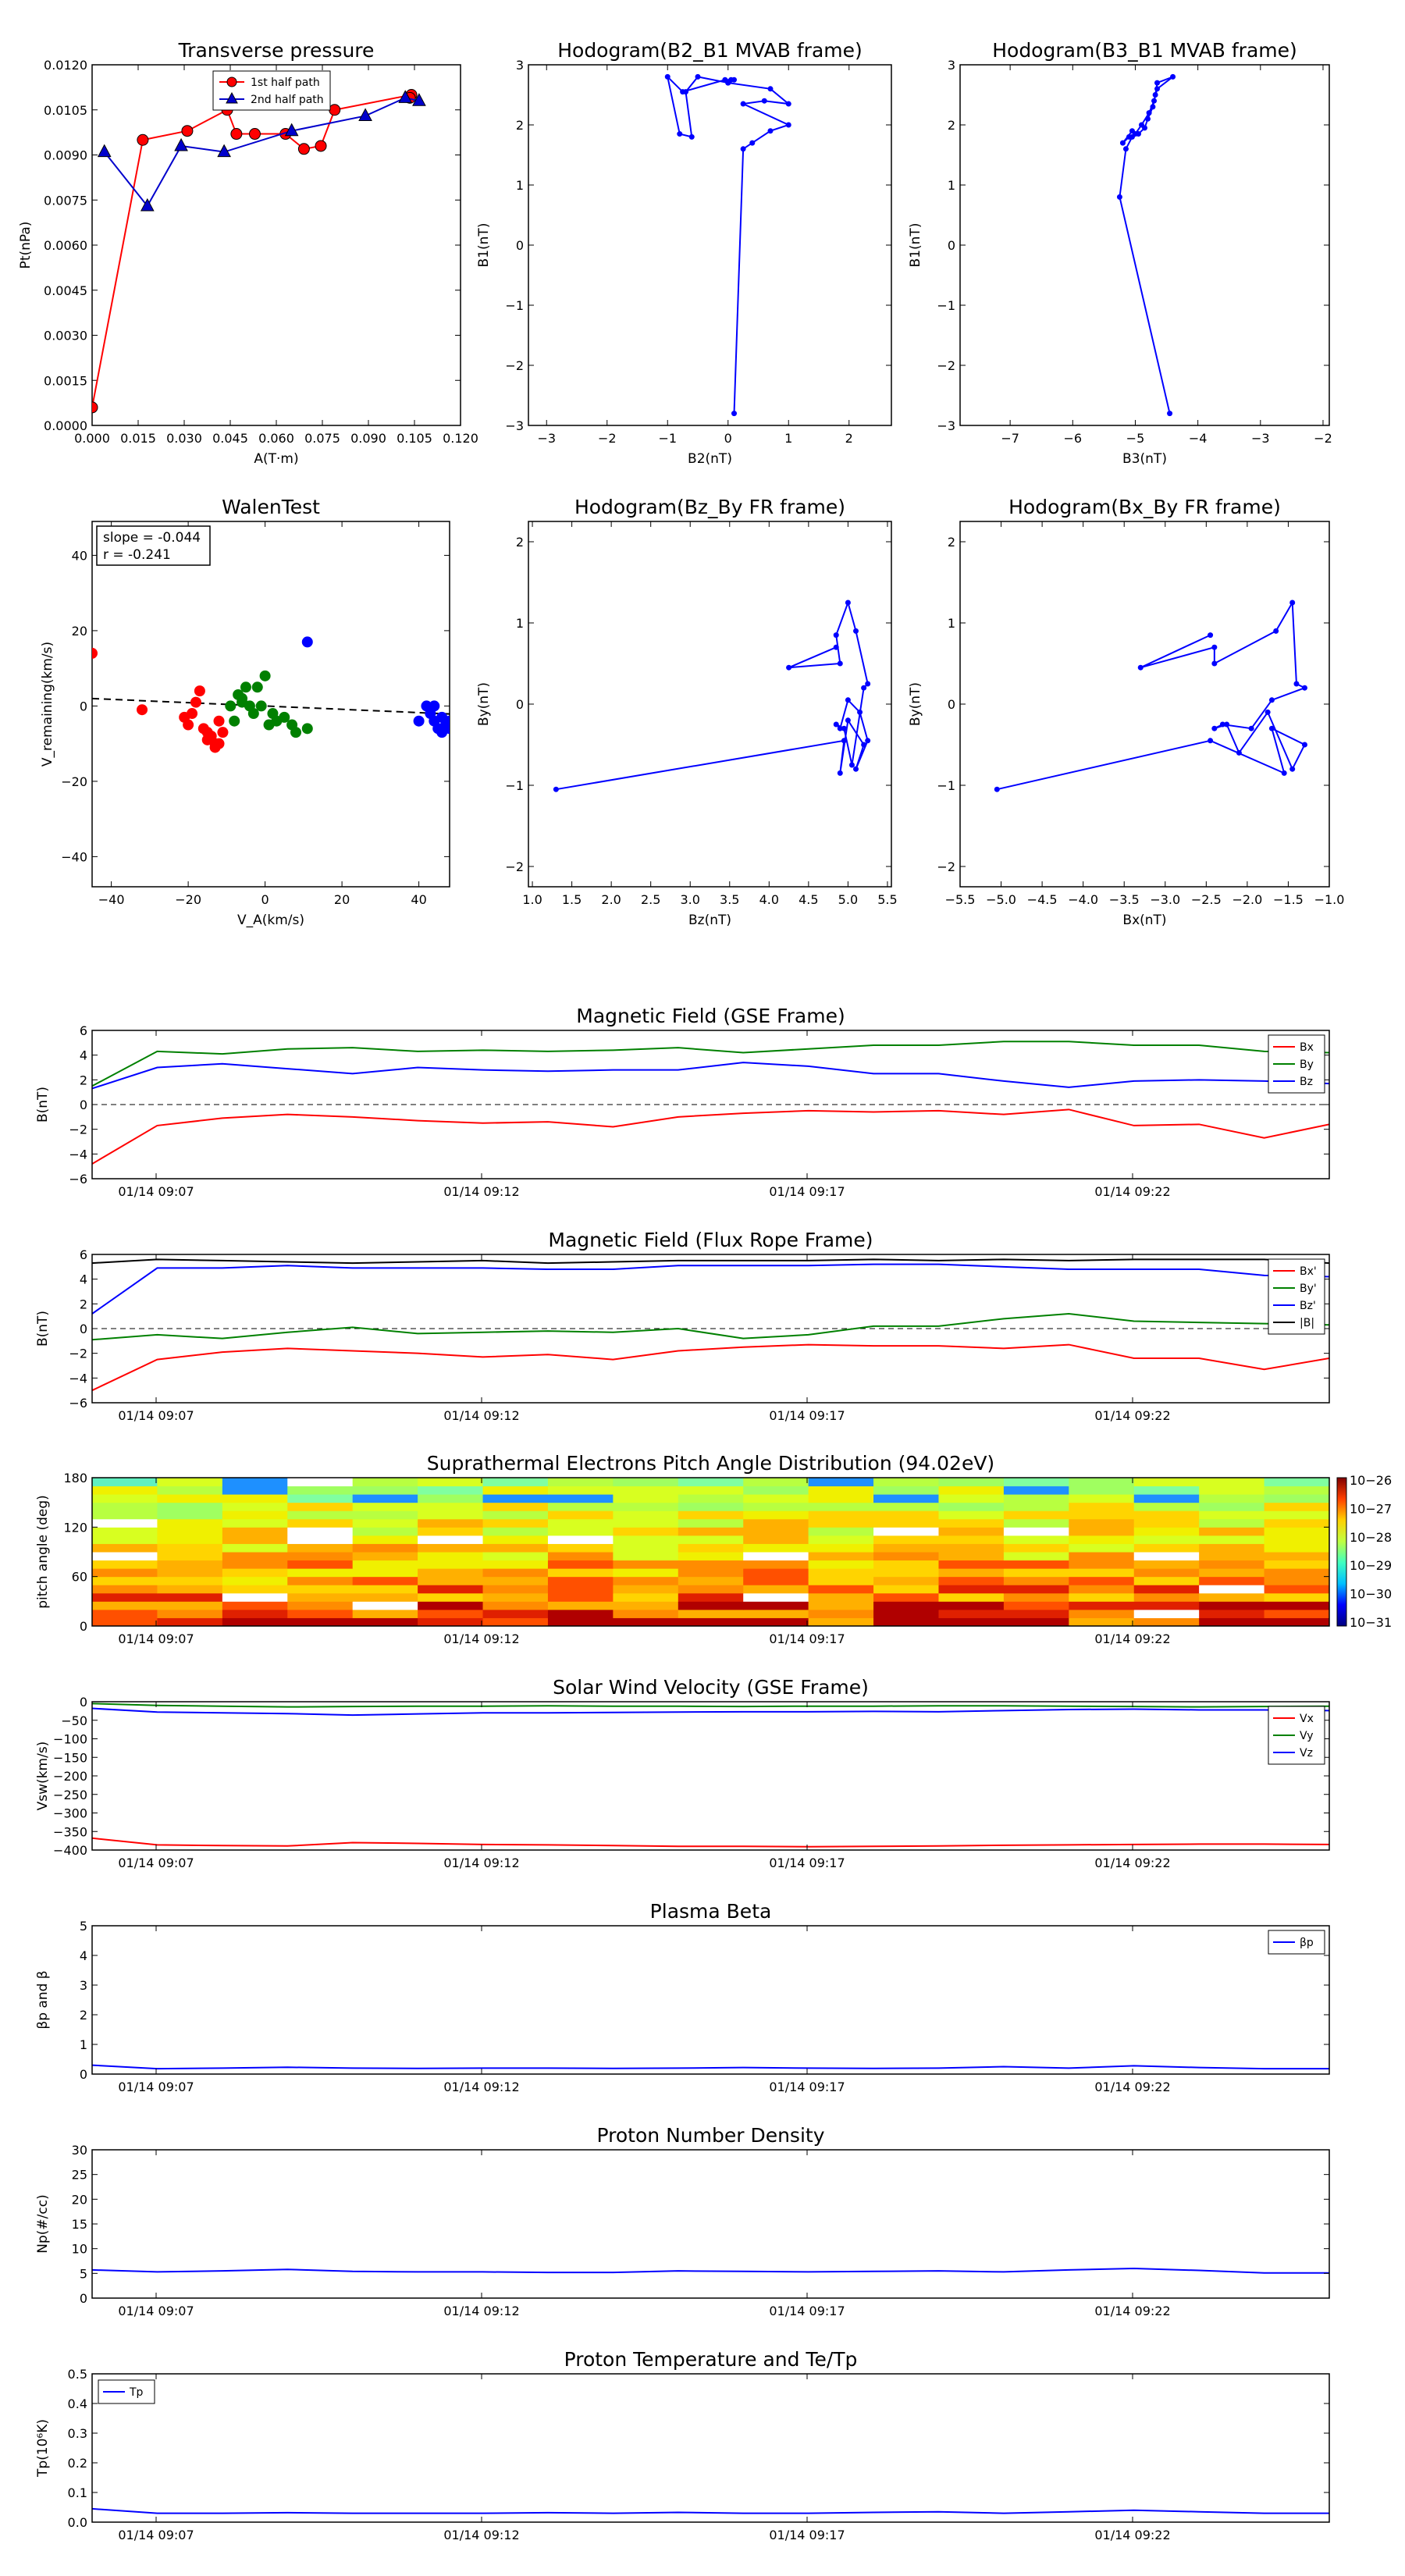 This screenshot has width=1405, height=2576. I want to click on x-tick-label: −2.5, so click(1207, 899).